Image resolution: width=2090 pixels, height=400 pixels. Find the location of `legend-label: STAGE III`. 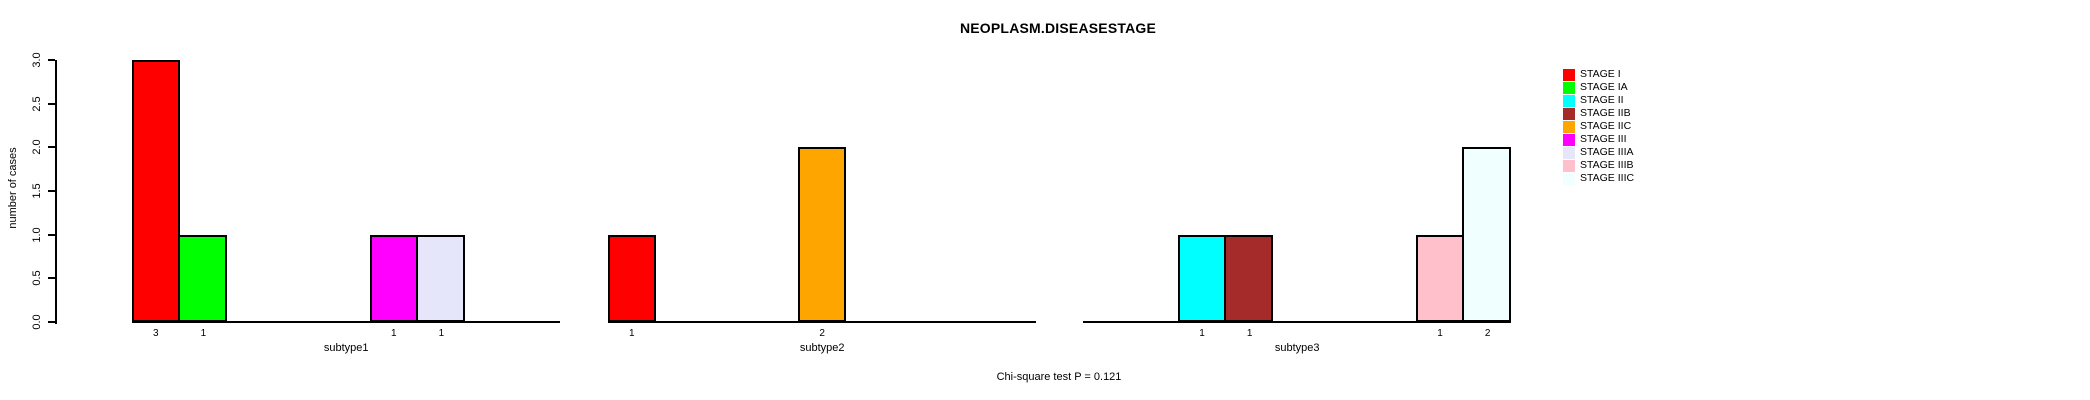

legend-label: STAGE III is located at coordinates (1603, 139).